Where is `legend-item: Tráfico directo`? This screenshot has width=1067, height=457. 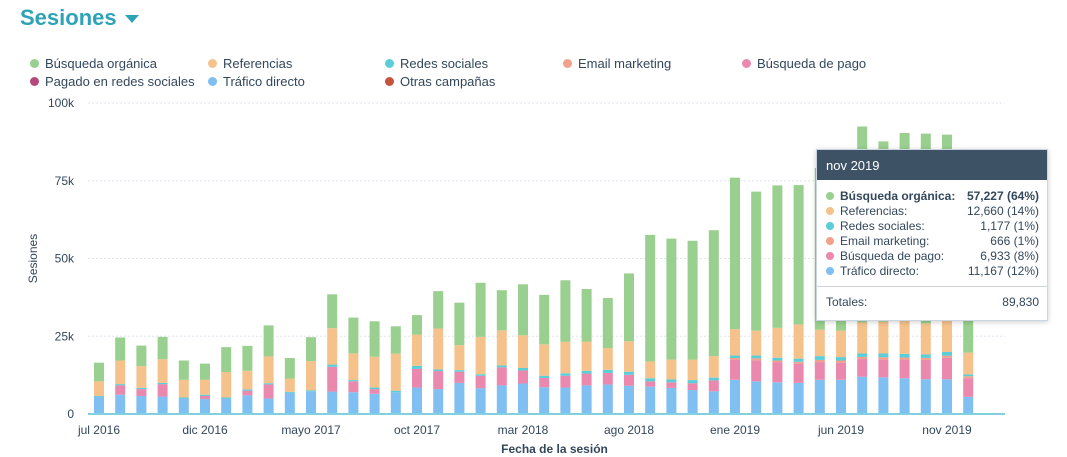
legend-item: Tráfico directo is located at coordinates (256, 81).